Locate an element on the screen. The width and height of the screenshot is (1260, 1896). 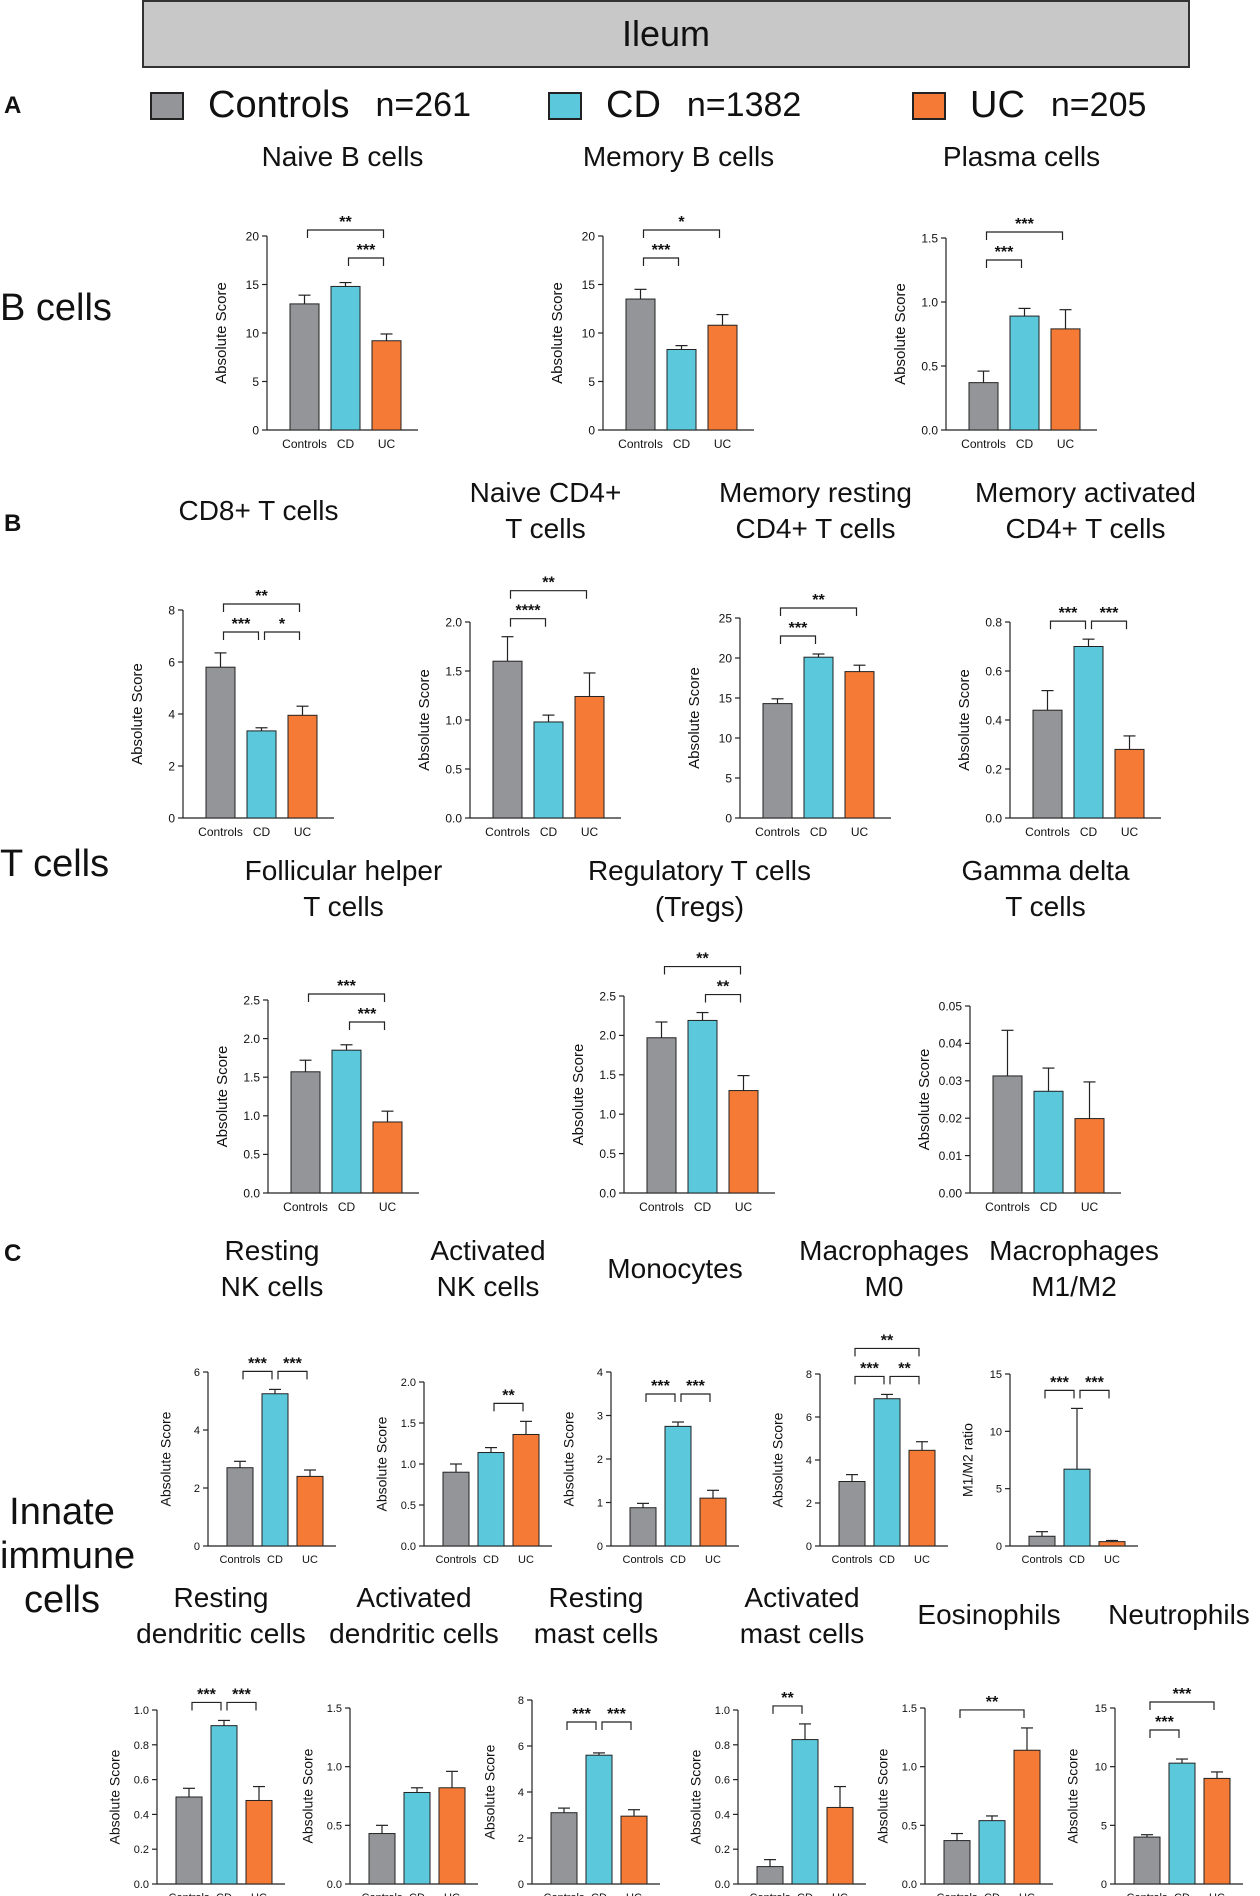
significance-label: * is located at coordinates (681, 222).